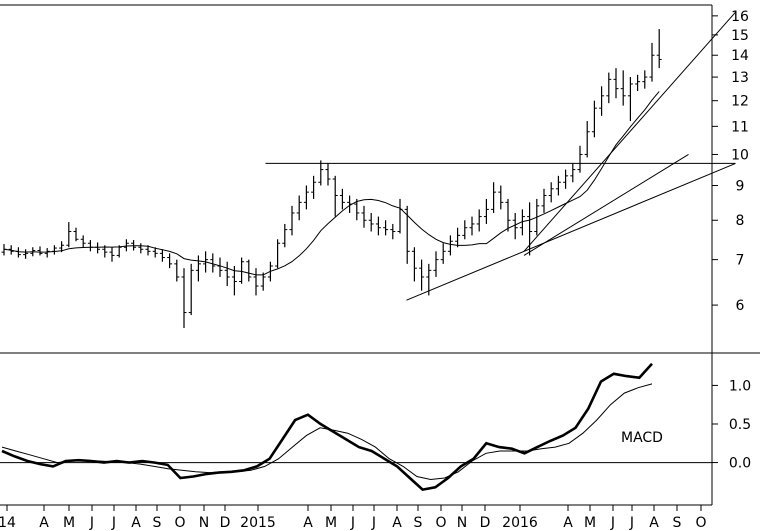 The height and width of the screenshot is (531, 760). What do you see at coordinates (8, 523) in the screenshot?
I see `time-tick-label: 14` at bounding box center [8, 523].